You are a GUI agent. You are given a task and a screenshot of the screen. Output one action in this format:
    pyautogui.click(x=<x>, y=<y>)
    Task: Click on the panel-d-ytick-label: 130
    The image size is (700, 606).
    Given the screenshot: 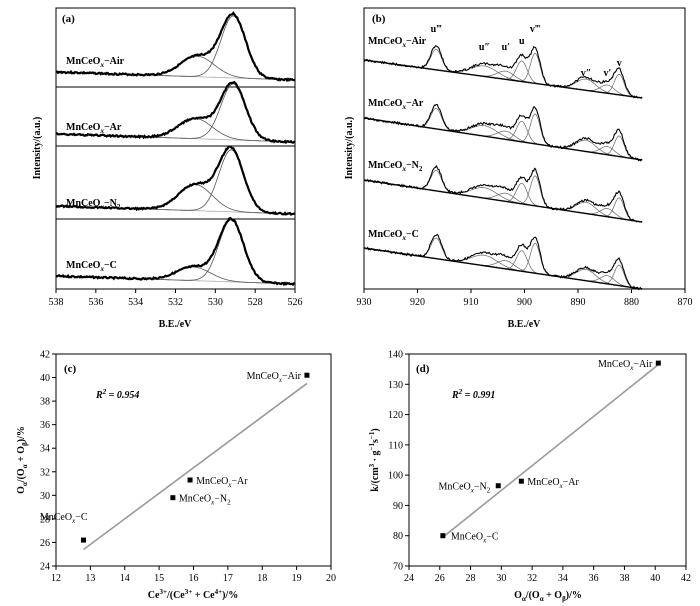 What is the action you would take?
    pyautogui.click(x=395, y=385)
    